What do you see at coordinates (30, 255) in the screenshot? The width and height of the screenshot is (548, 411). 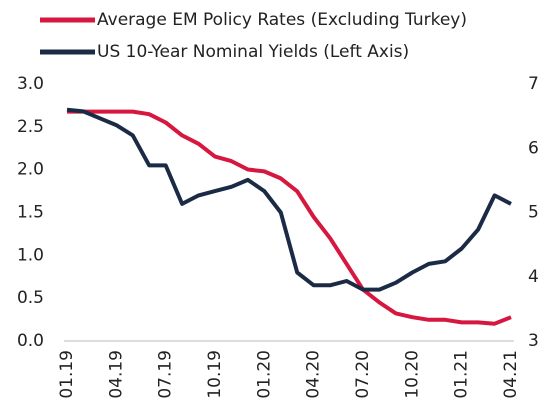 I see `y-tick-label: 1.0` at bounding box center [30, 255].